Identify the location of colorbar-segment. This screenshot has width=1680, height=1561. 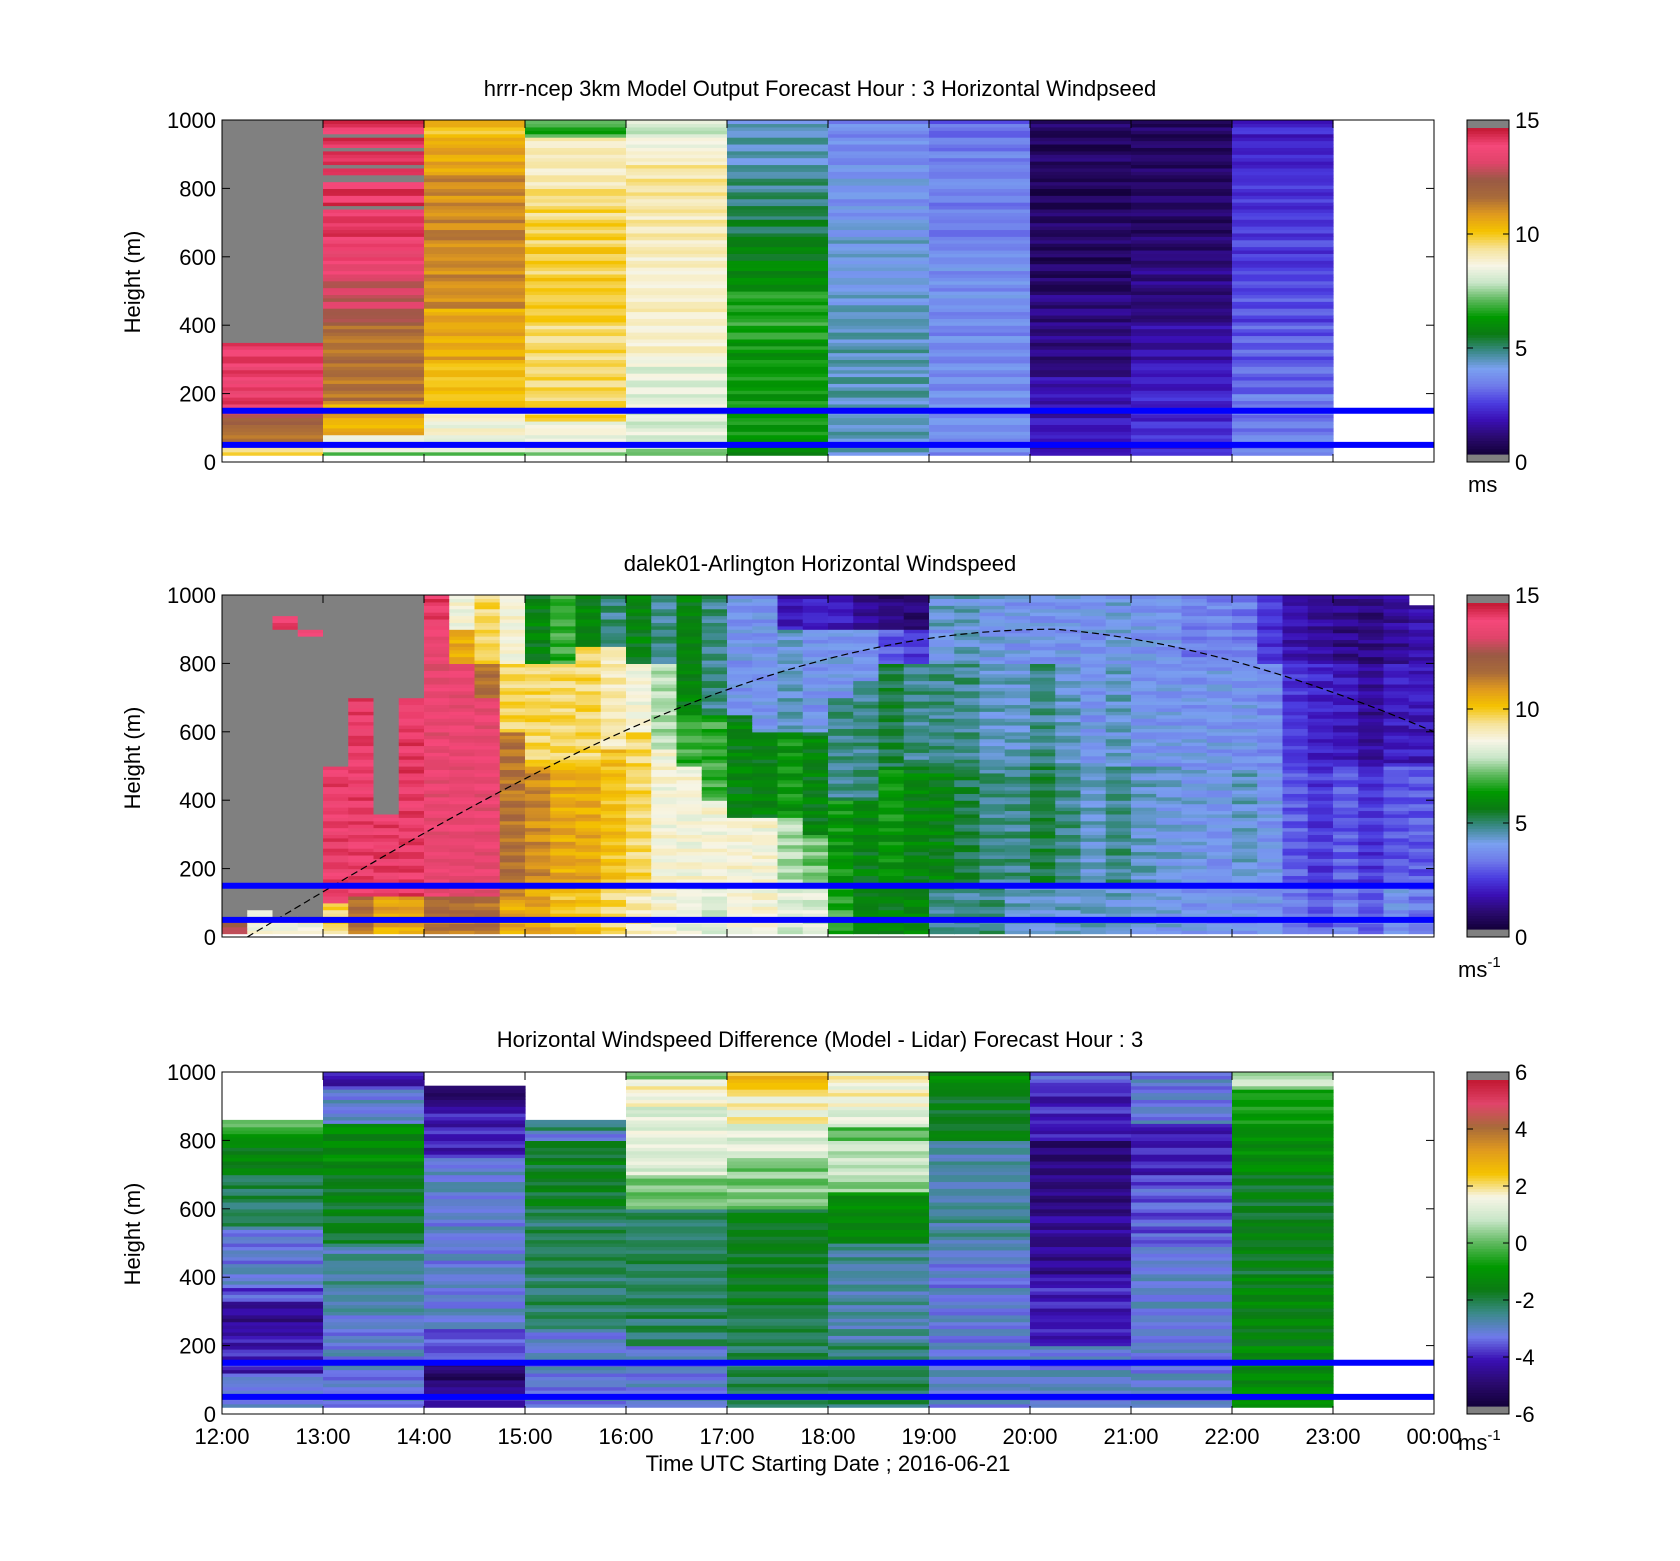
(1488, 241).